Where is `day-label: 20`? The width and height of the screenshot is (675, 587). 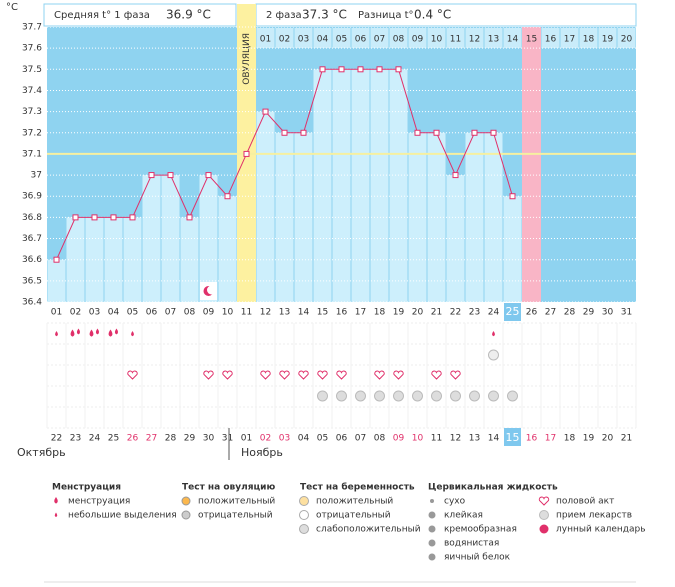
day-label: 20 is located at coordinates (418, 313).